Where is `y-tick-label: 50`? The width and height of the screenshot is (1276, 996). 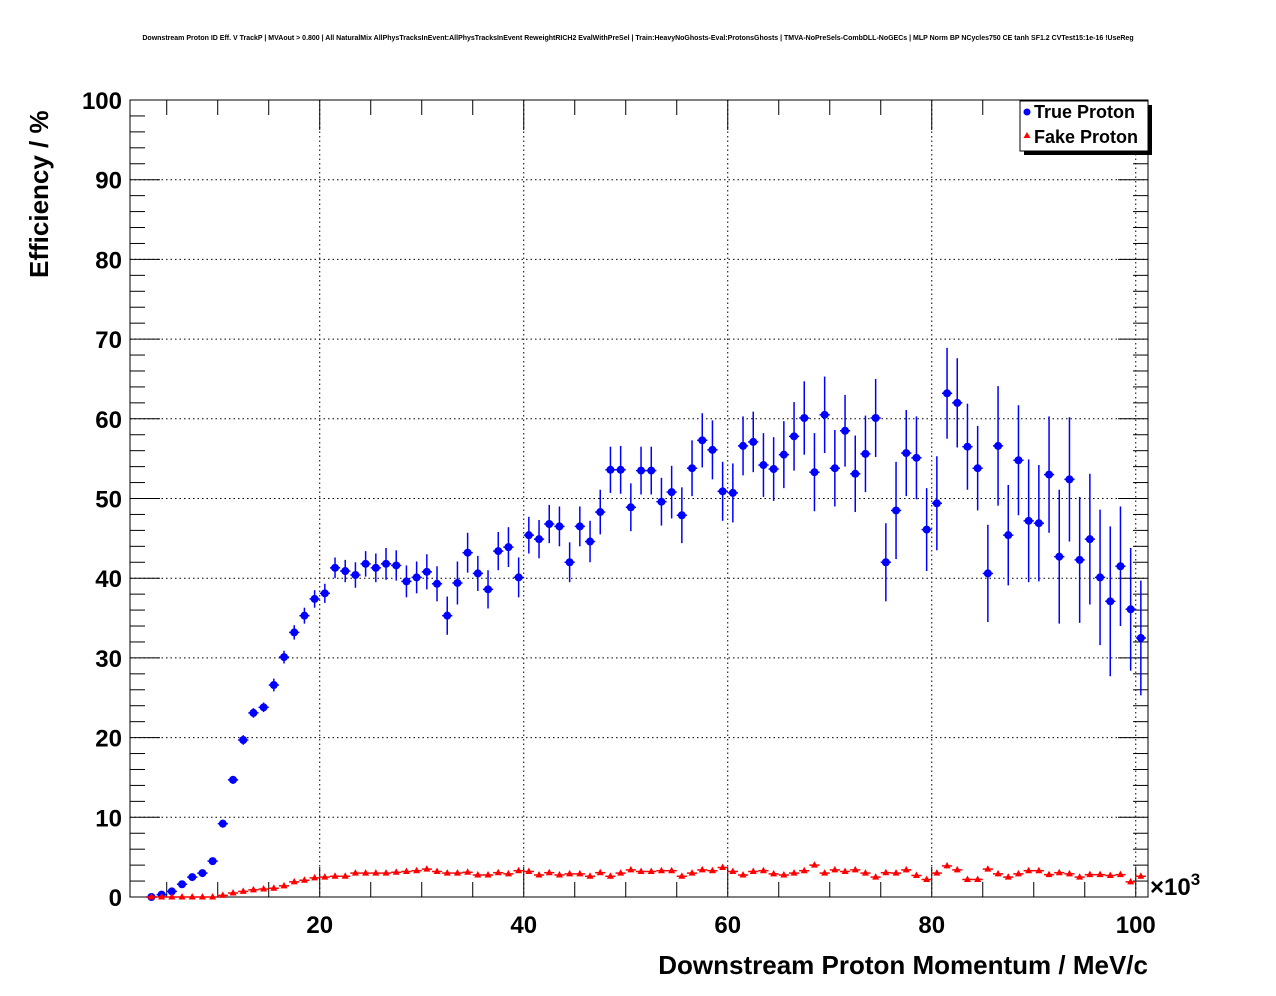 y-tick-label: 50 is located at coordinates (108, 500).